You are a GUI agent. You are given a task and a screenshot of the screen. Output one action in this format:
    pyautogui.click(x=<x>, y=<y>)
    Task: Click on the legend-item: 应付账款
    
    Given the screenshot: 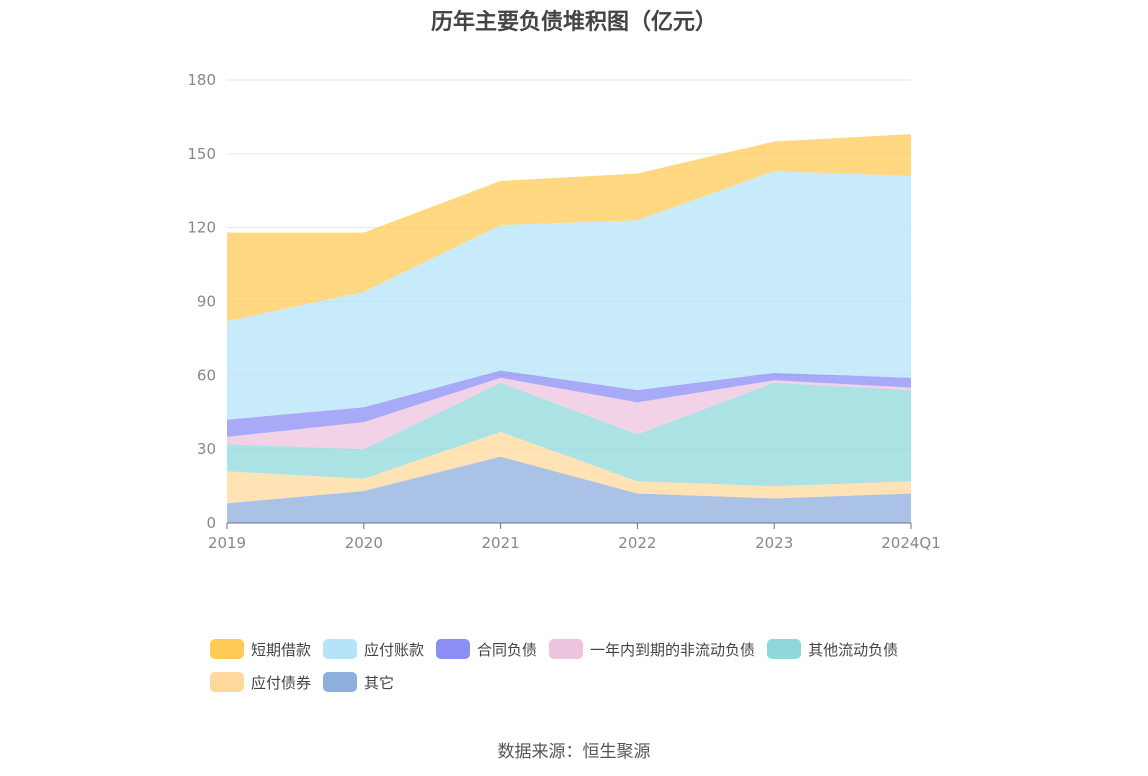 What is the action you would take?
    pyautogui.click(x=373, y=649)
    